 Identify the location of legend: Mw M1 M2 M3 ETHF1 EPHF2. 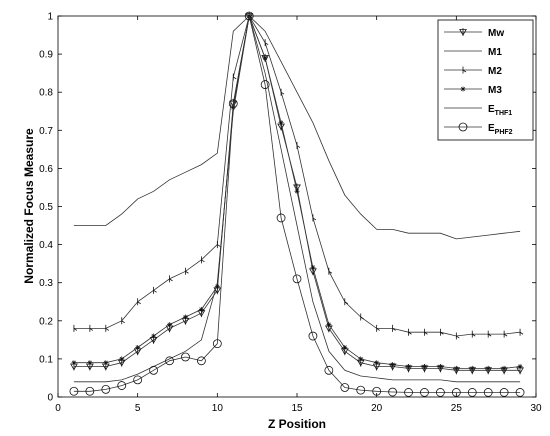
(485, 80).